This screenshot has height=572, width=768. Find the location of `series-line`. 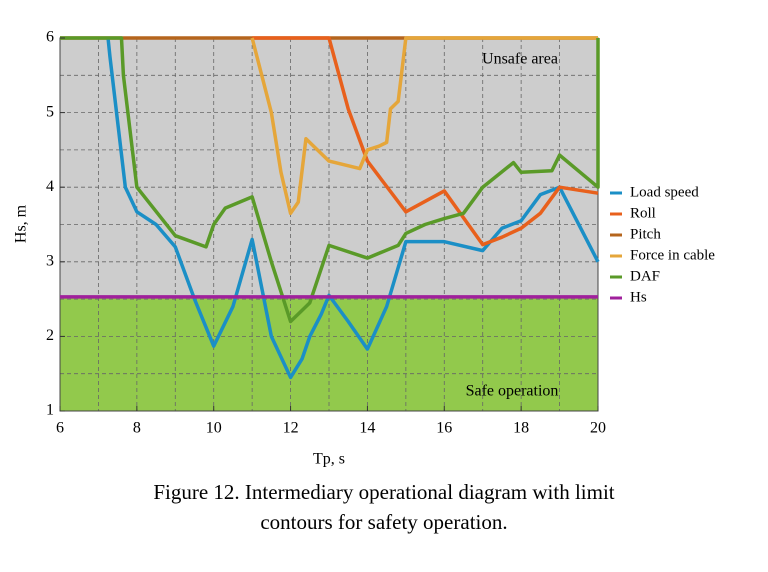

series-line is located at coordinates (424, 126).